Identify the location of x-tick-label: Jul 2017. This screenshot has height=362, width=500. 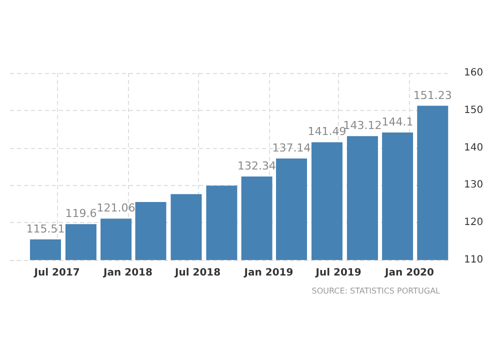
(56, 273).